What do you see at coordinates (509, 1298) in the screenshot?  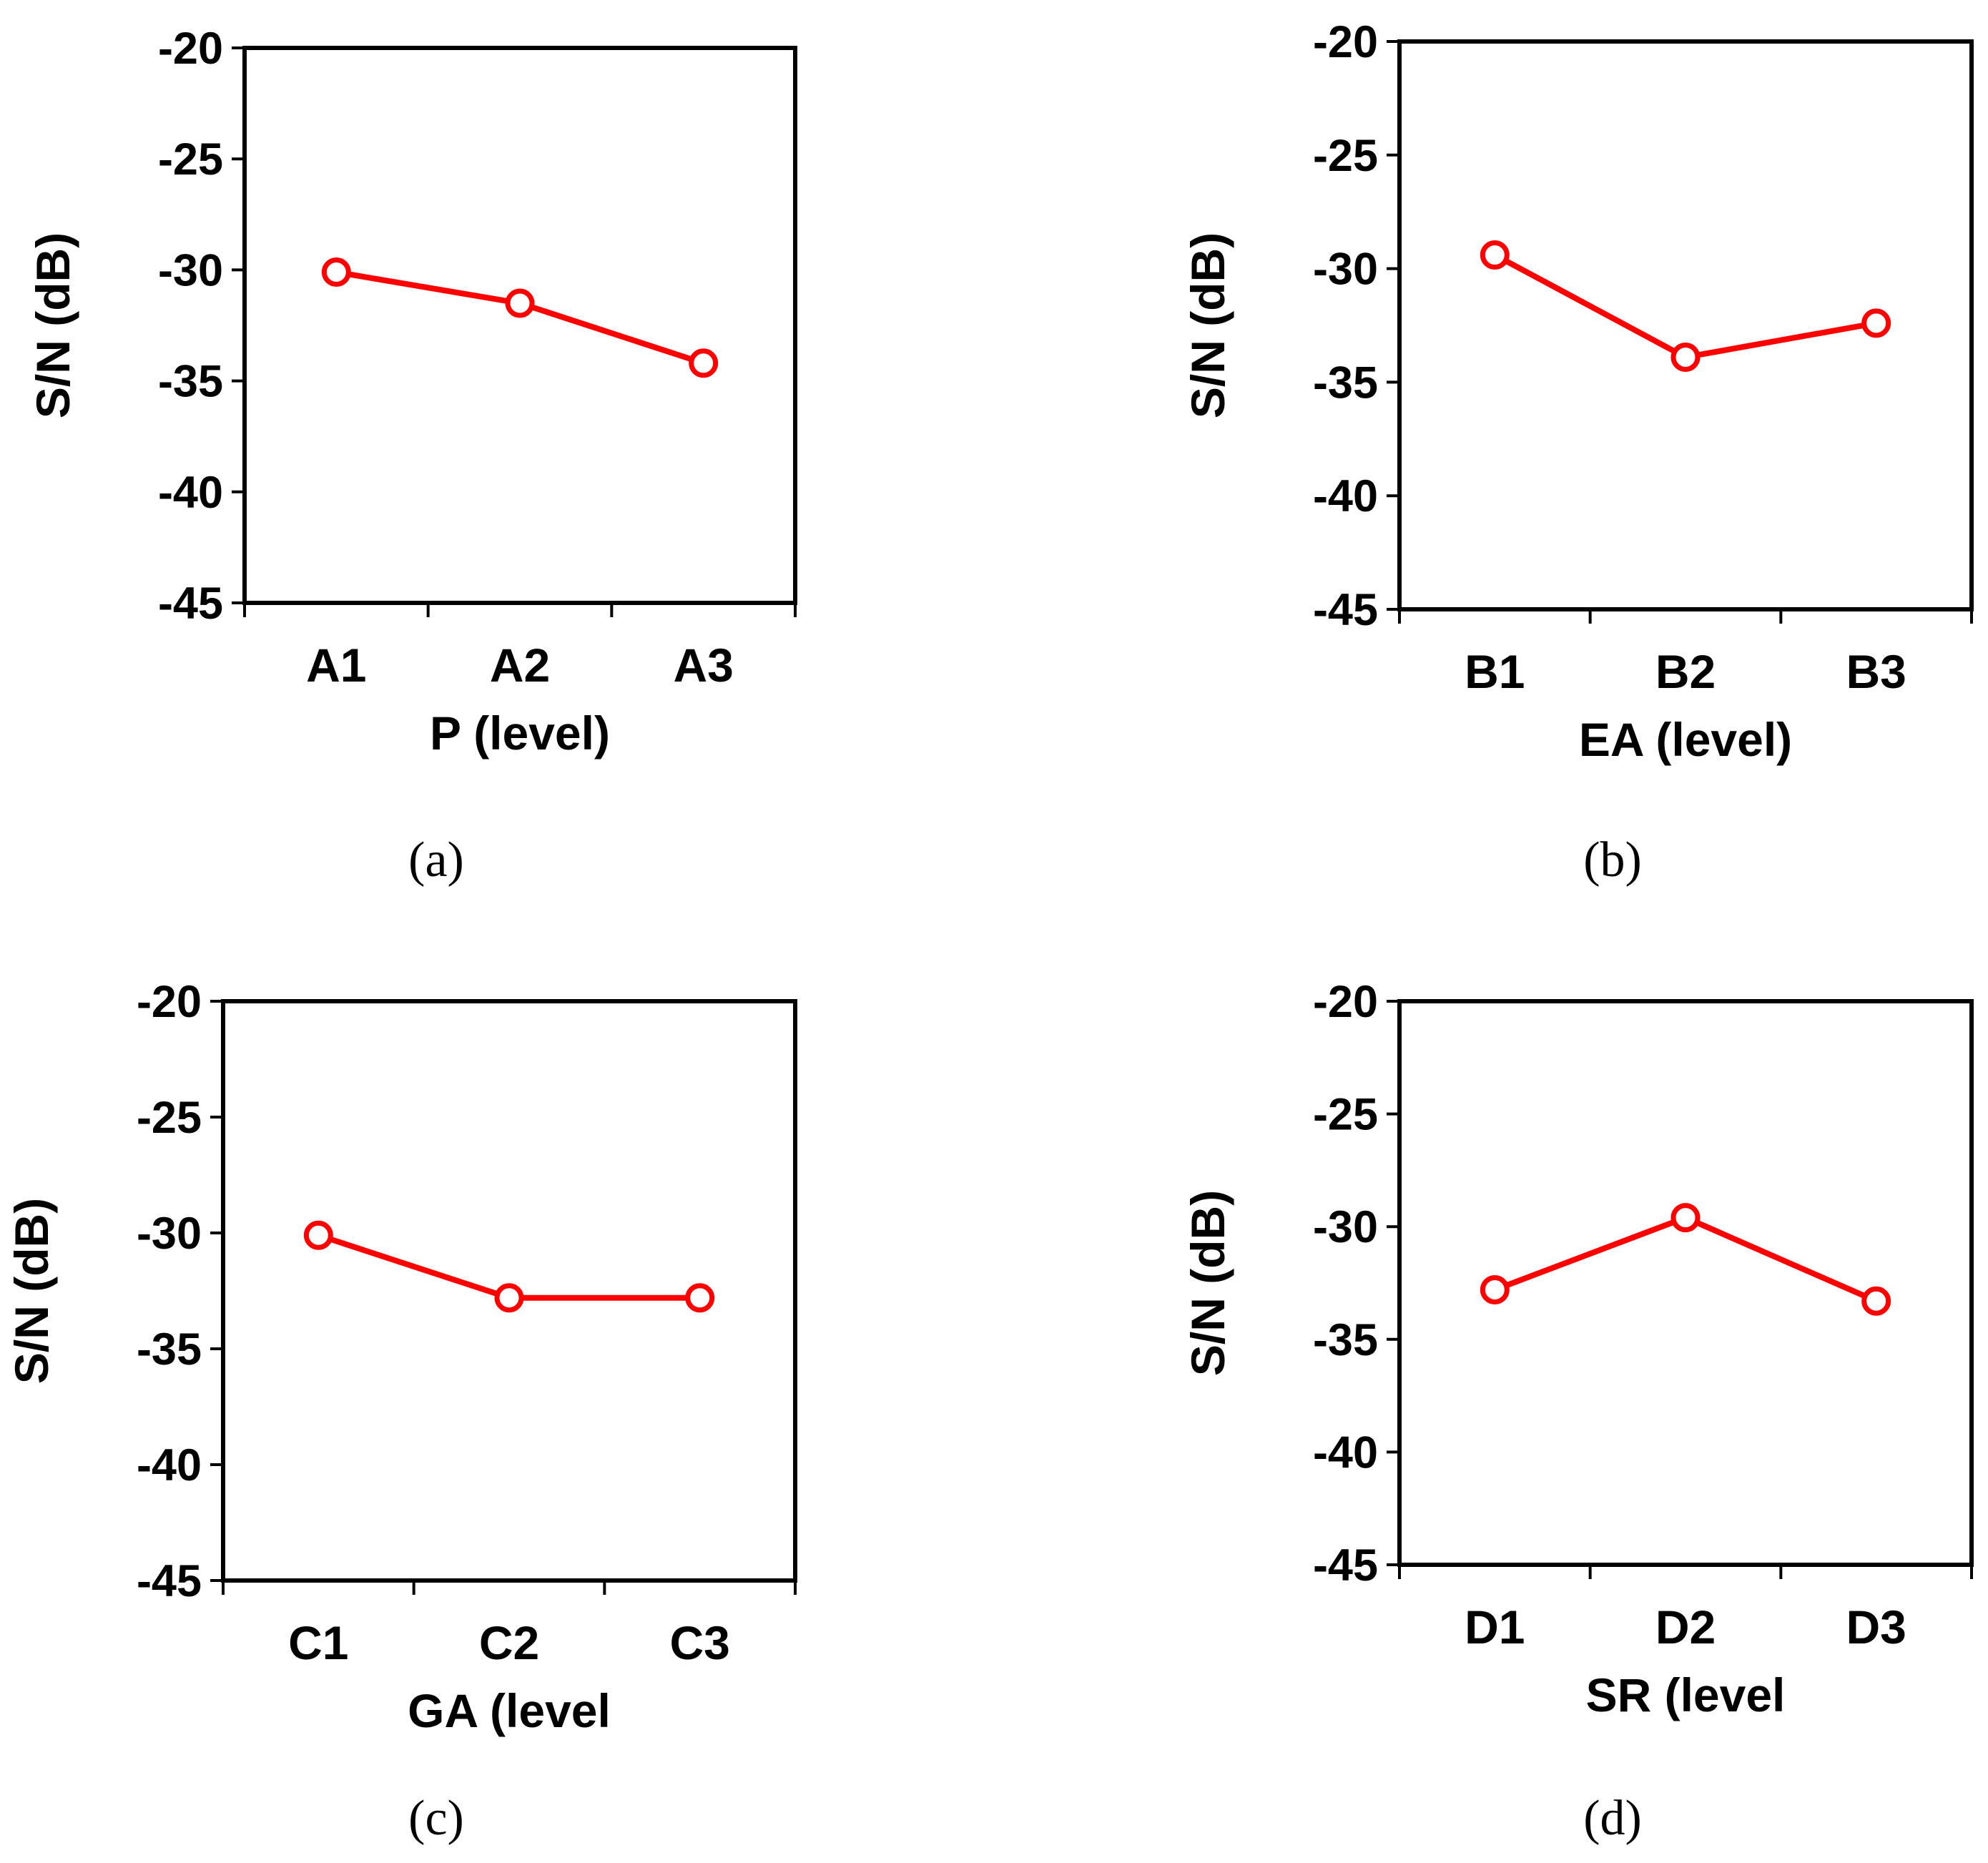 I see `data-point-C2` at bounding box center [509, 1298].